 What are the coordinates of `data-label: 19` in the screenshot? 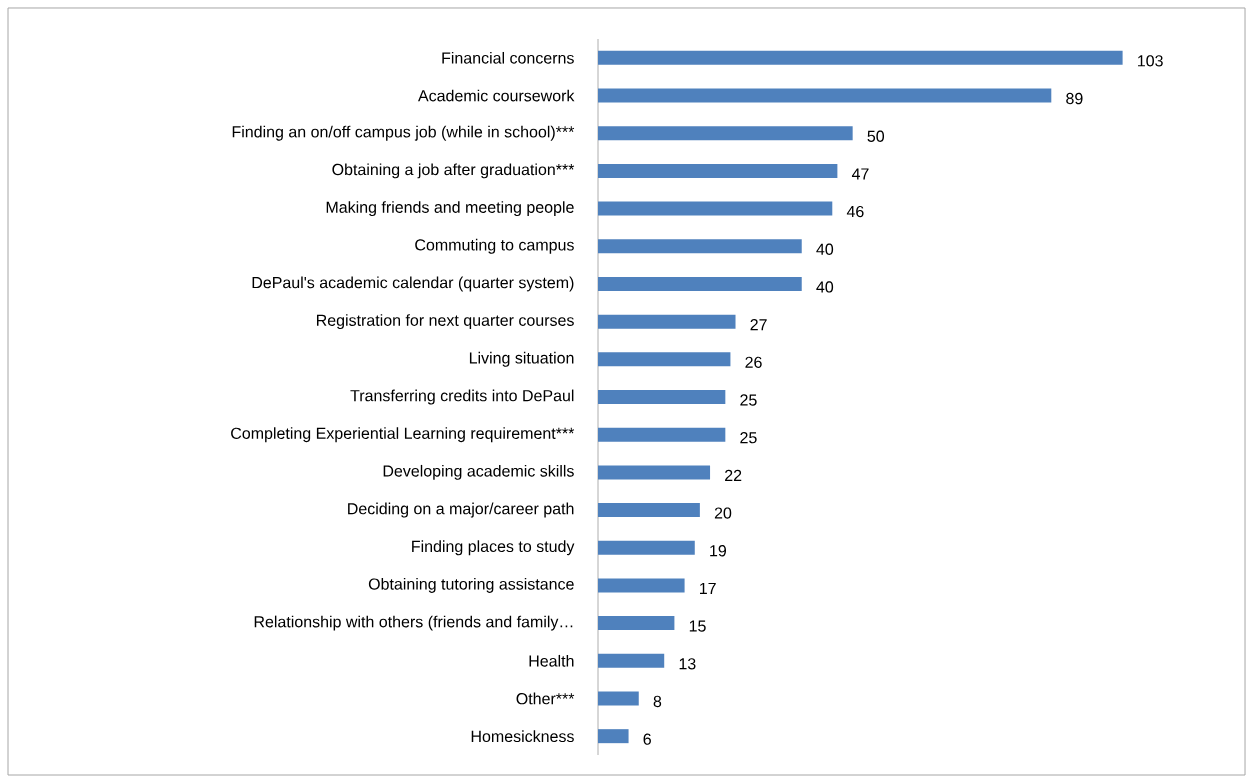 It's located at (718, 551).